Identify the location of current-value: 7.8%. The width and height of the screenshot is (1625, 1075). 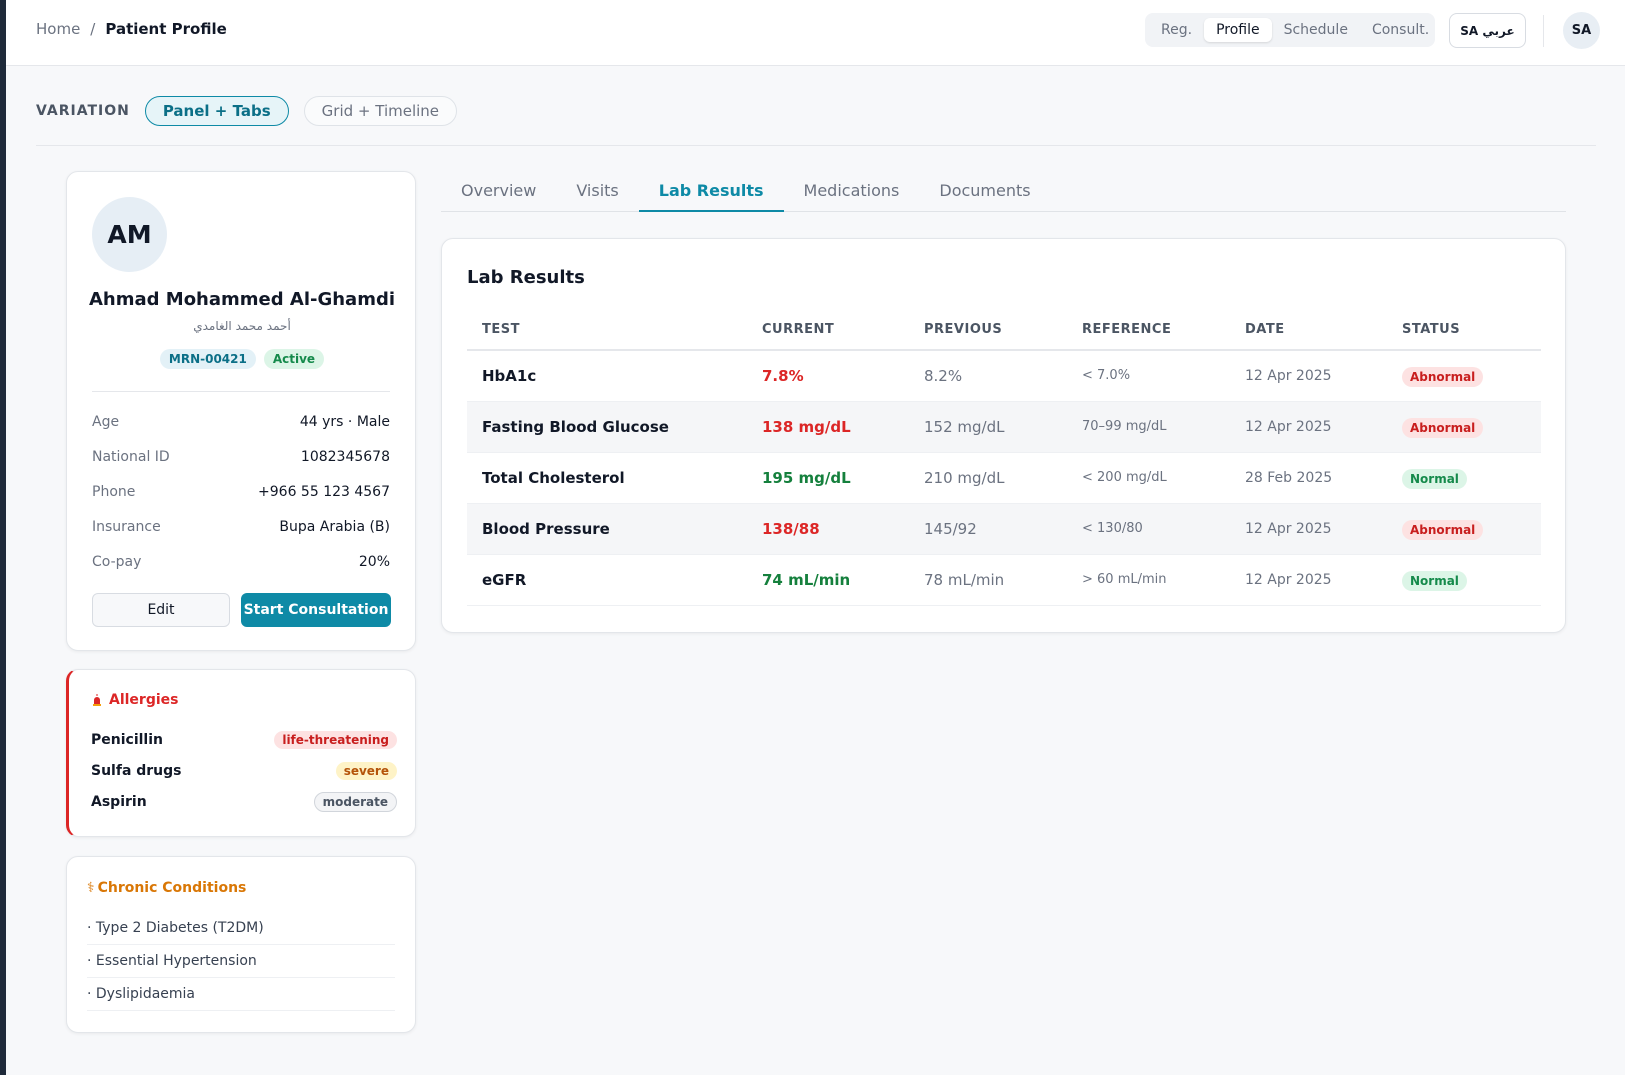
(828, 376).